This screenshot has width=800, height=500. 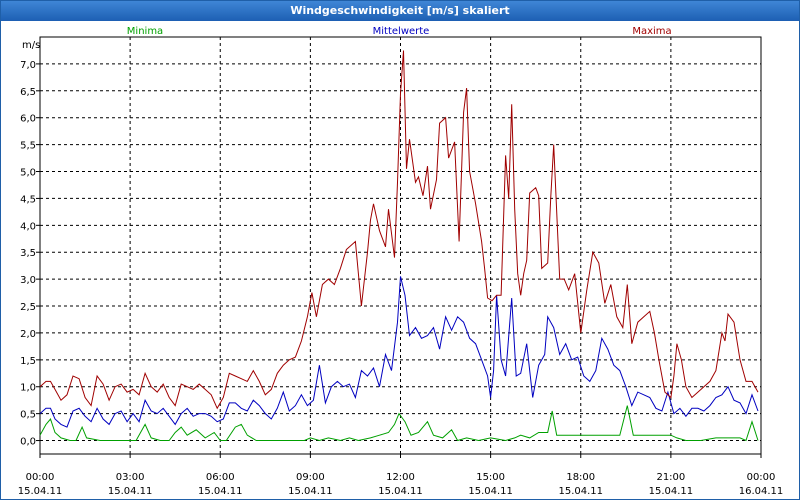 I want to click on y-axis-label: m/s, so click(x=31, y=45).